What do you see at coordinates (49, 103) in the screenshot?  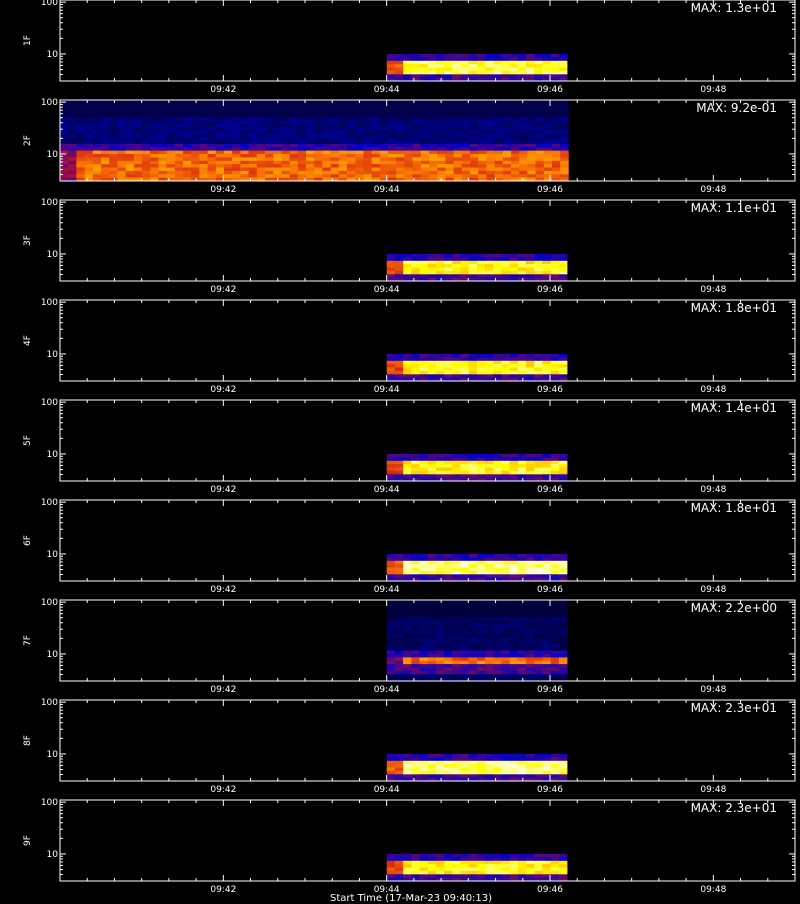 I see `y-tick-label: 100` at bounding box center [49, 103].